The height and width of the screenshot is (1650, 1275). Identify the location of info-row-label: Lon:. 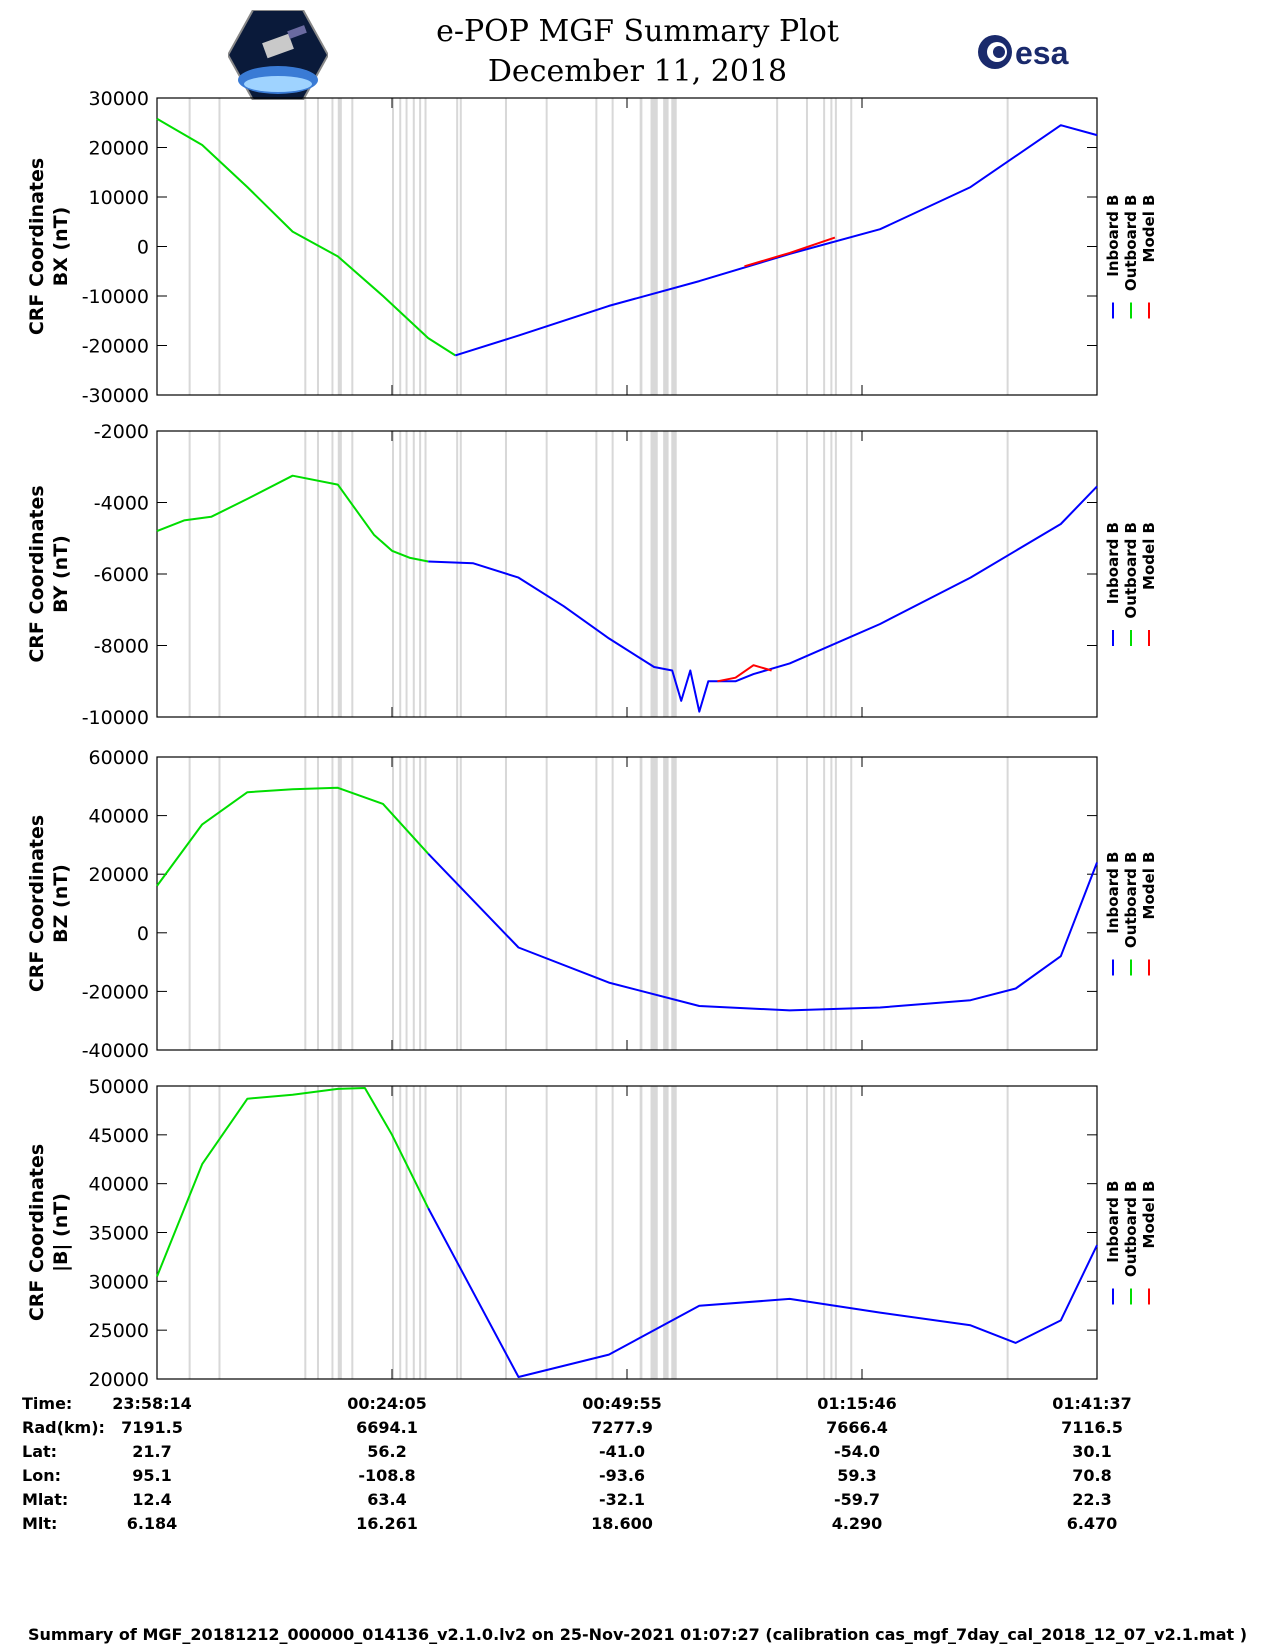
(41, 1475).